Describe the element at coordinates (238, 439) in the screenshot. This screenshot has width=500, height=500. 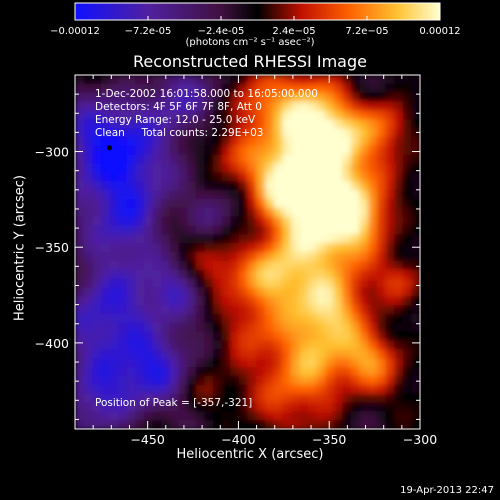
I see `x-tick-label: −400` at that location.